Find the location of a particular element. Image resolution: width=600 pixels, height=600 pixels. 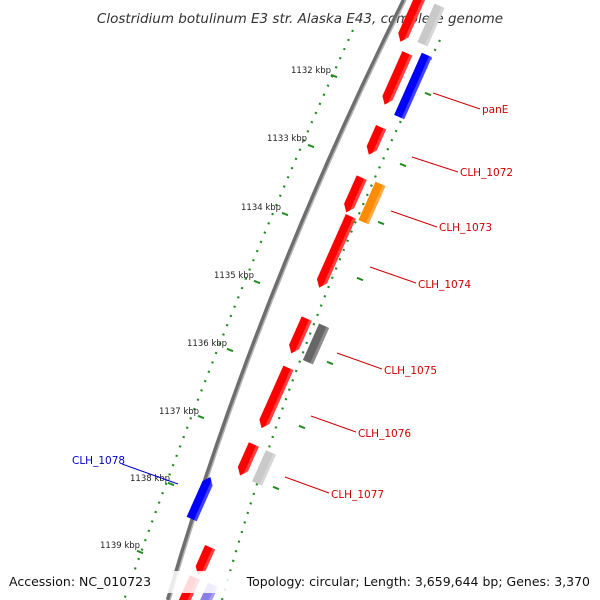

gene-label-CLH_1073: CLH_1073 is located at coordinates (465, 228).